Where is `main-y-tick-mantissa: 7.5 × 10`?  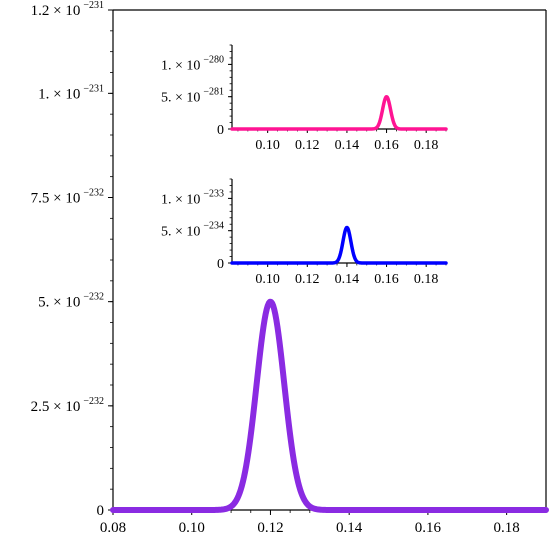
main-y-tick-mantissa: 7.5 × 10 is located at coordinates (56, 199).